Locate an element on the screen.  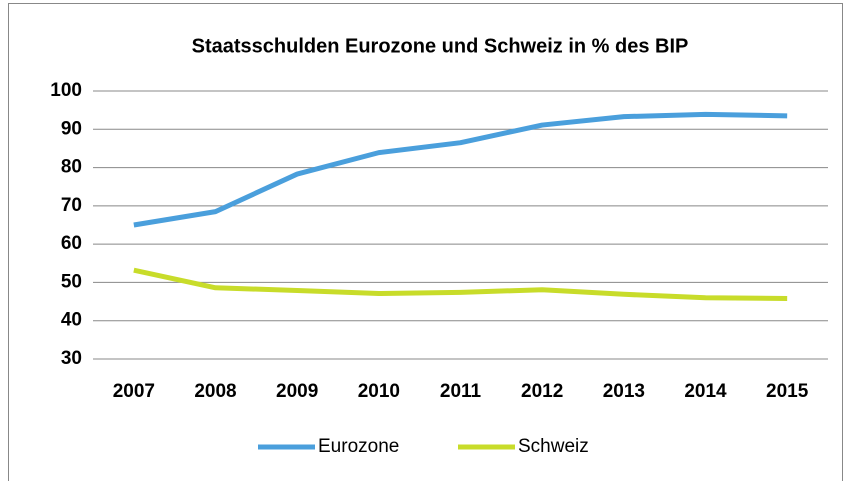
x-tick-label: 2011 is located at coordinates (461, 391).